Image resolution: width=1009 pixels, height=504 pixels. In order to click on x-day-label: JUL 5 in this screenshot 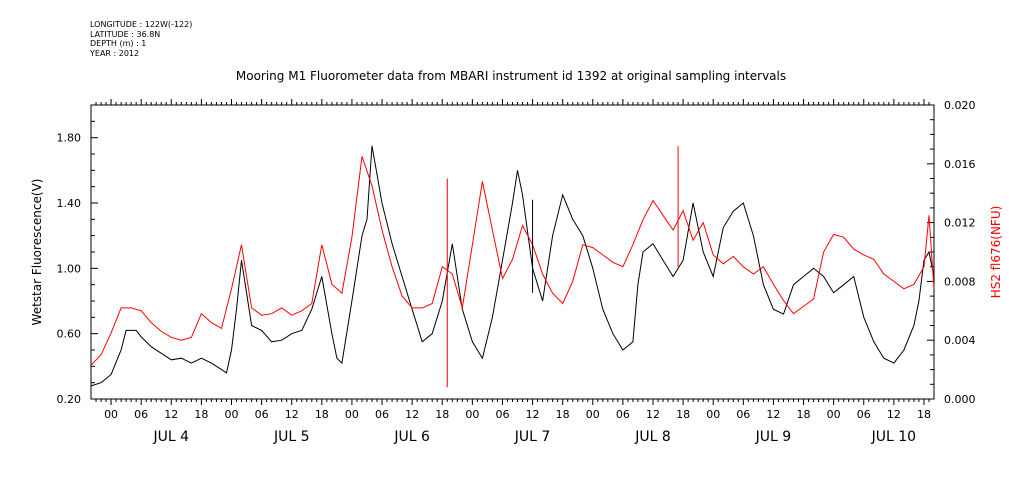, I will do `click(291, 437)`.